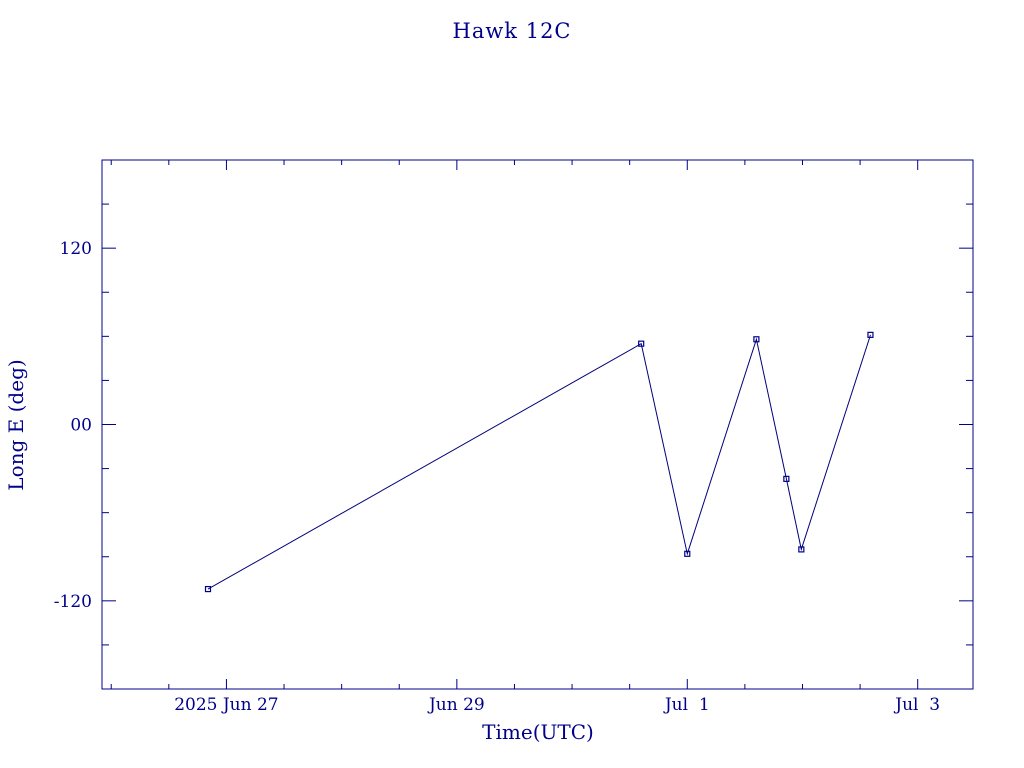 The image size is (1024, 768). Describe the element at coordinates (512, 31) in the screenshot. I see `chart-title: Hawk 12C` at that location.